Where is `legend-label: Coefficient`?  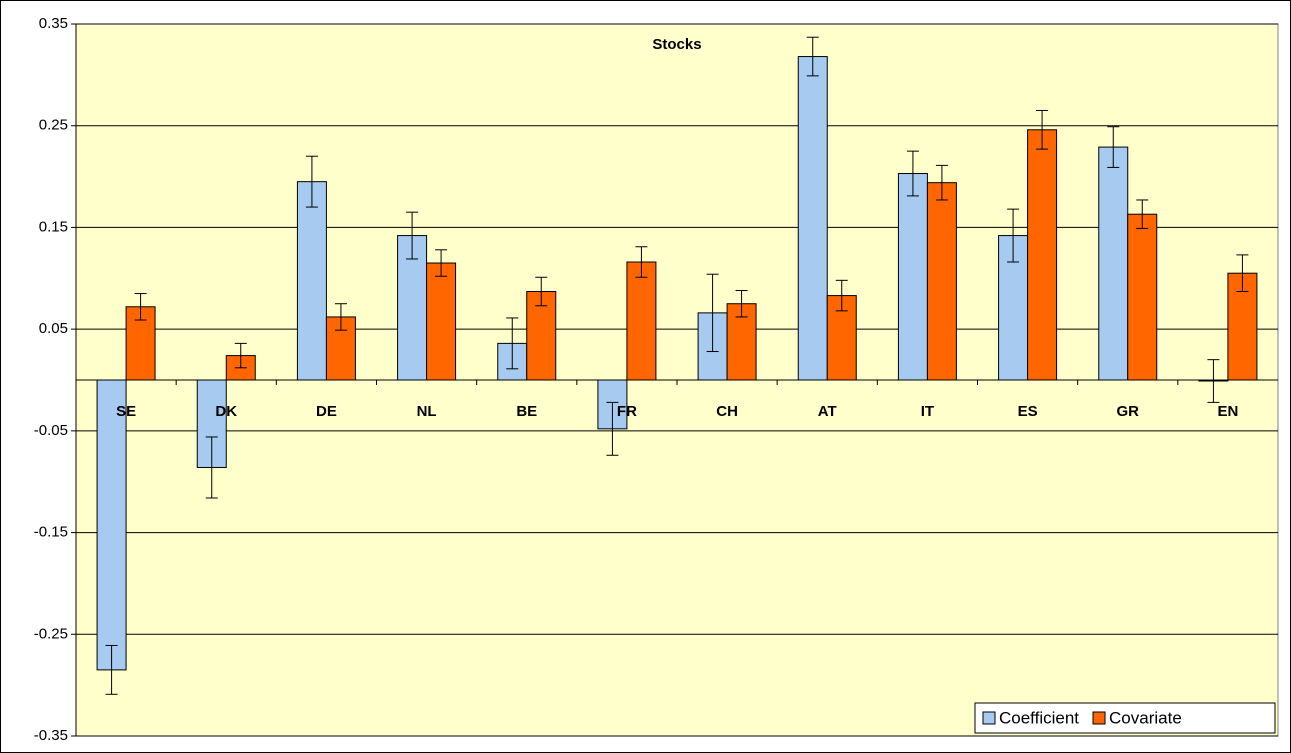
legend-label: Coefficient is located at coordinates (1039, 717).